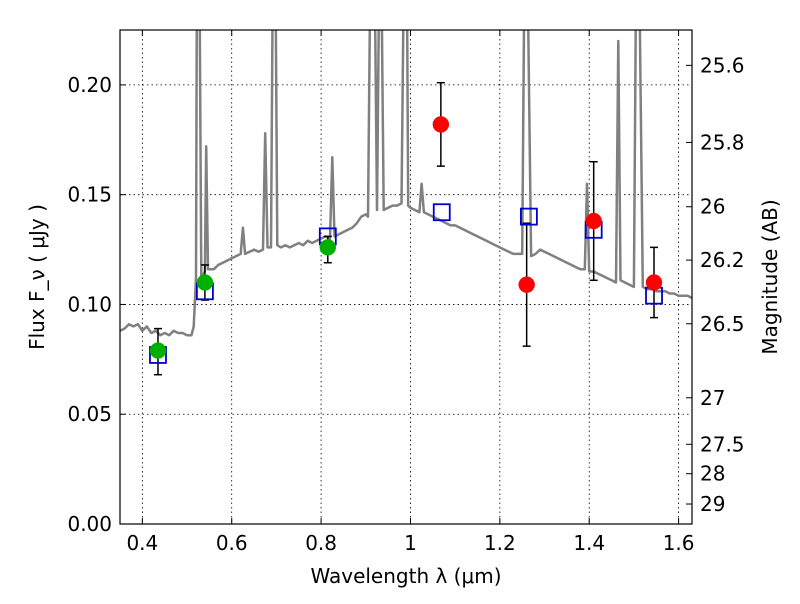 The image size is (800, 604). I want to click on y-axis-ticks: 0.00 0.05 0.10 0.15 0.20, so click(96, 304).